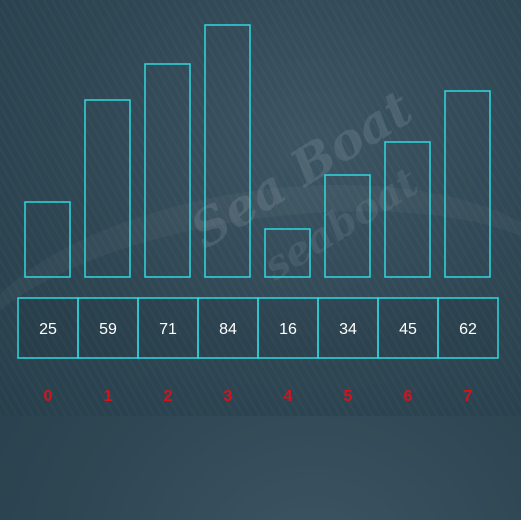  Describe the element at coordinates (408, 329) in the screenshot. I see `value-label-6: 45` at that location.